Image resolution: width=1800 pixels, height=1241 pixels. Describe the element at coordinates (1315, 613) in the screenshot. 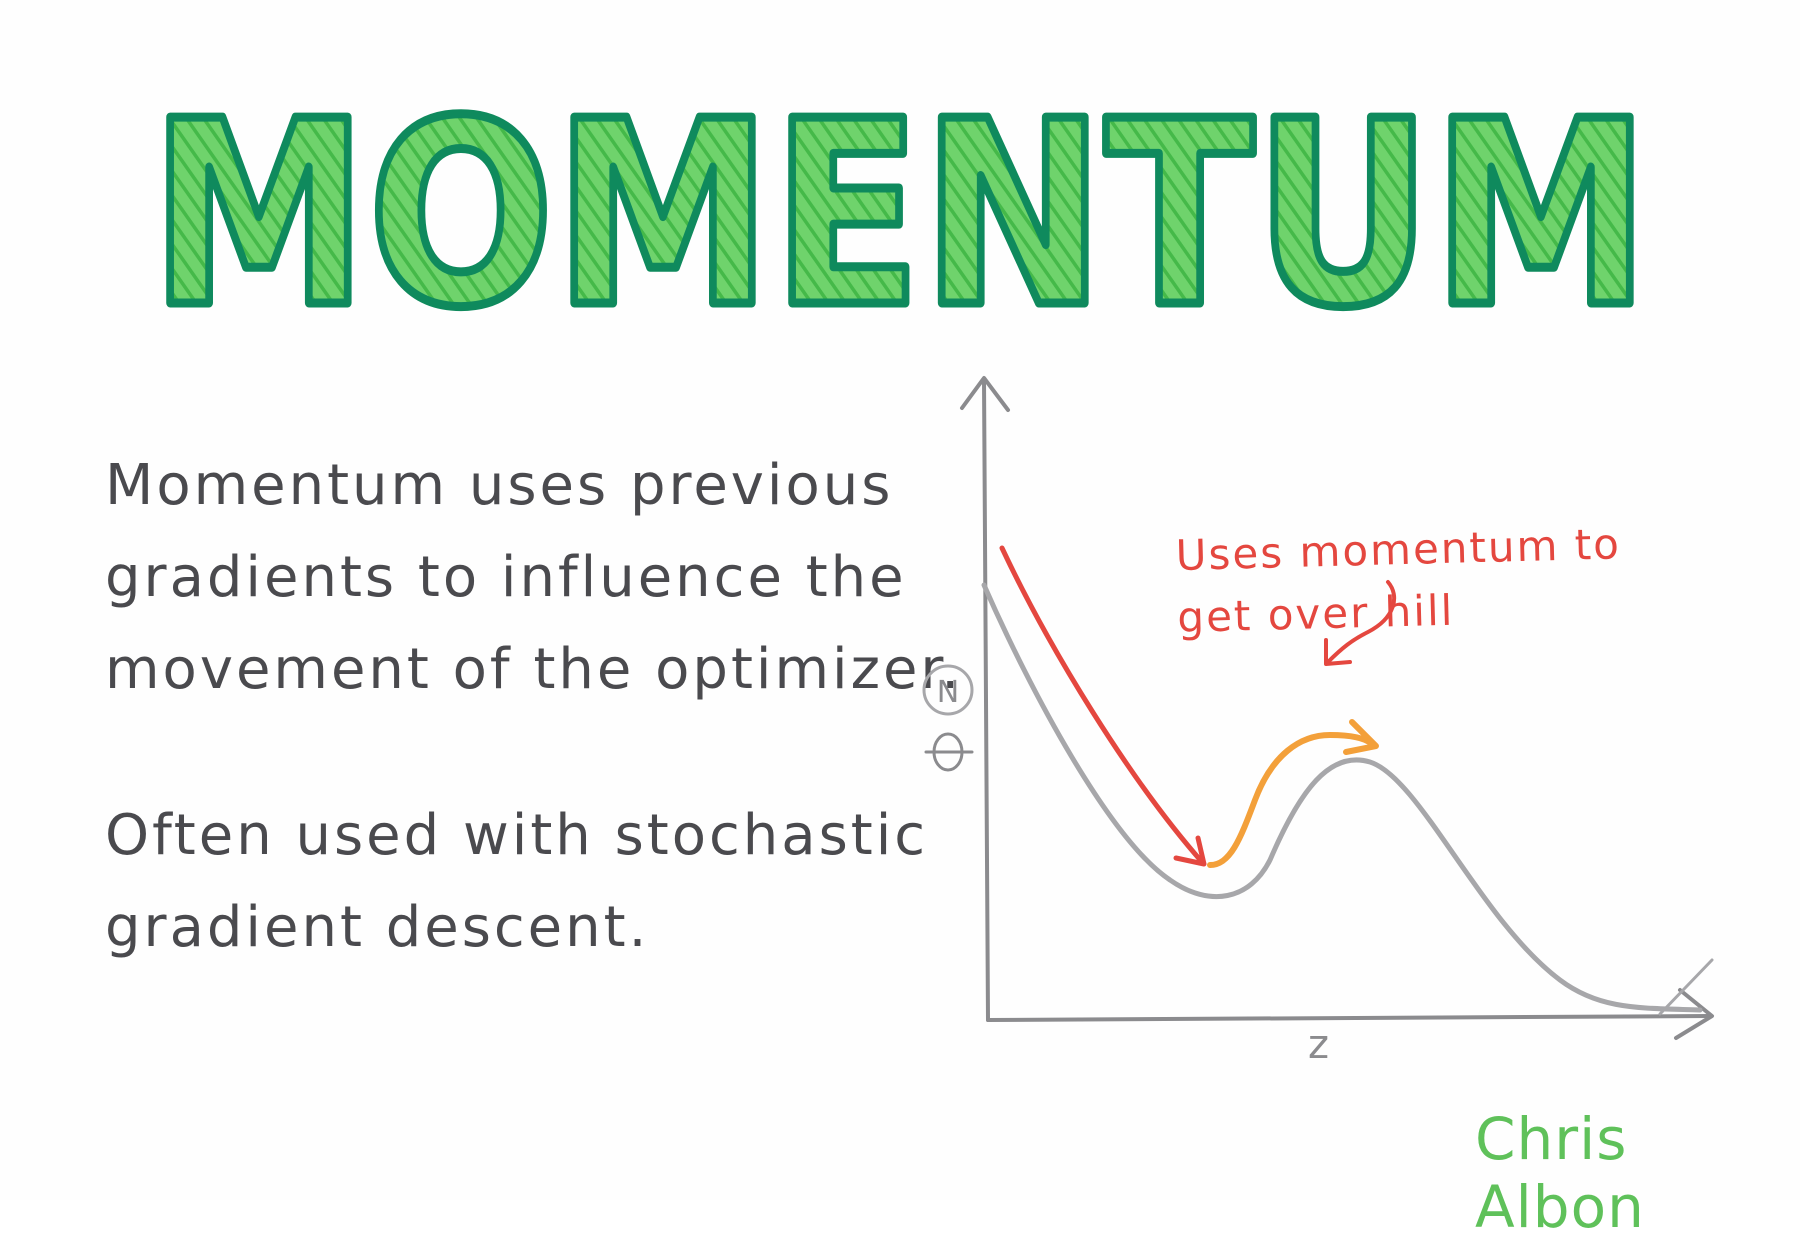

I see `annotation-line: get over hill` at that location.